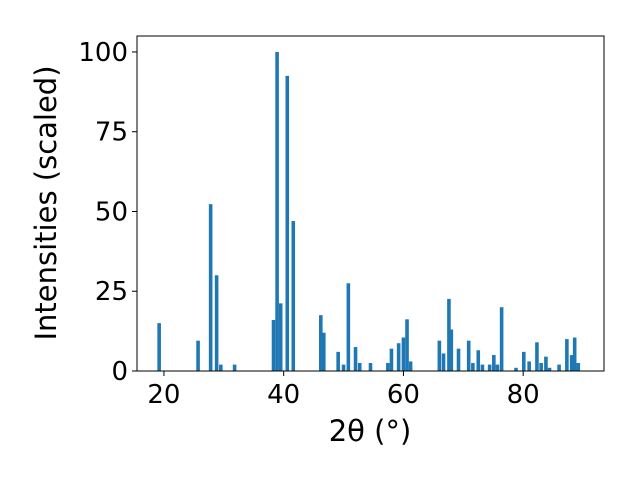 This screenshot has height=480, width=640. Describe the element at coordinates (163, 395) in the screenshot. I see `x-tick-label: 20` at that location.